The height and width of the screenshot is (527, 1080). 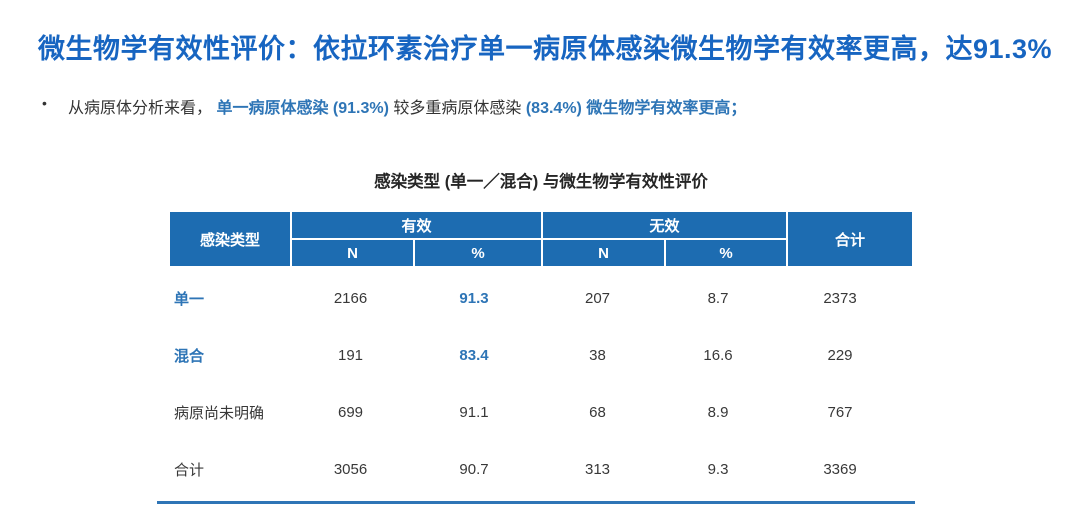 What do you see at coordinates (350, 298) in the screenshot?
I see `cell-effective-n: 2166` at bounding box center [350, 298].